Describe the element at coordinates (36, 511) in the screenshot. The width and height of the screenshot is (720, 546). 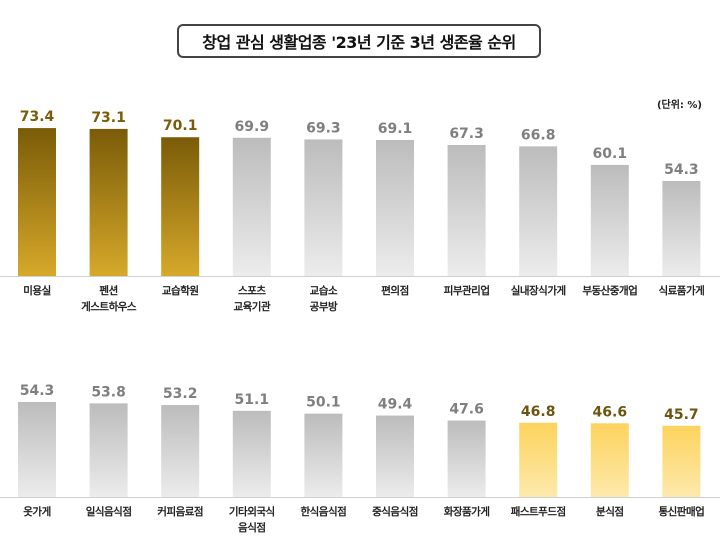
I see `category-label: 옷가게` at that location.